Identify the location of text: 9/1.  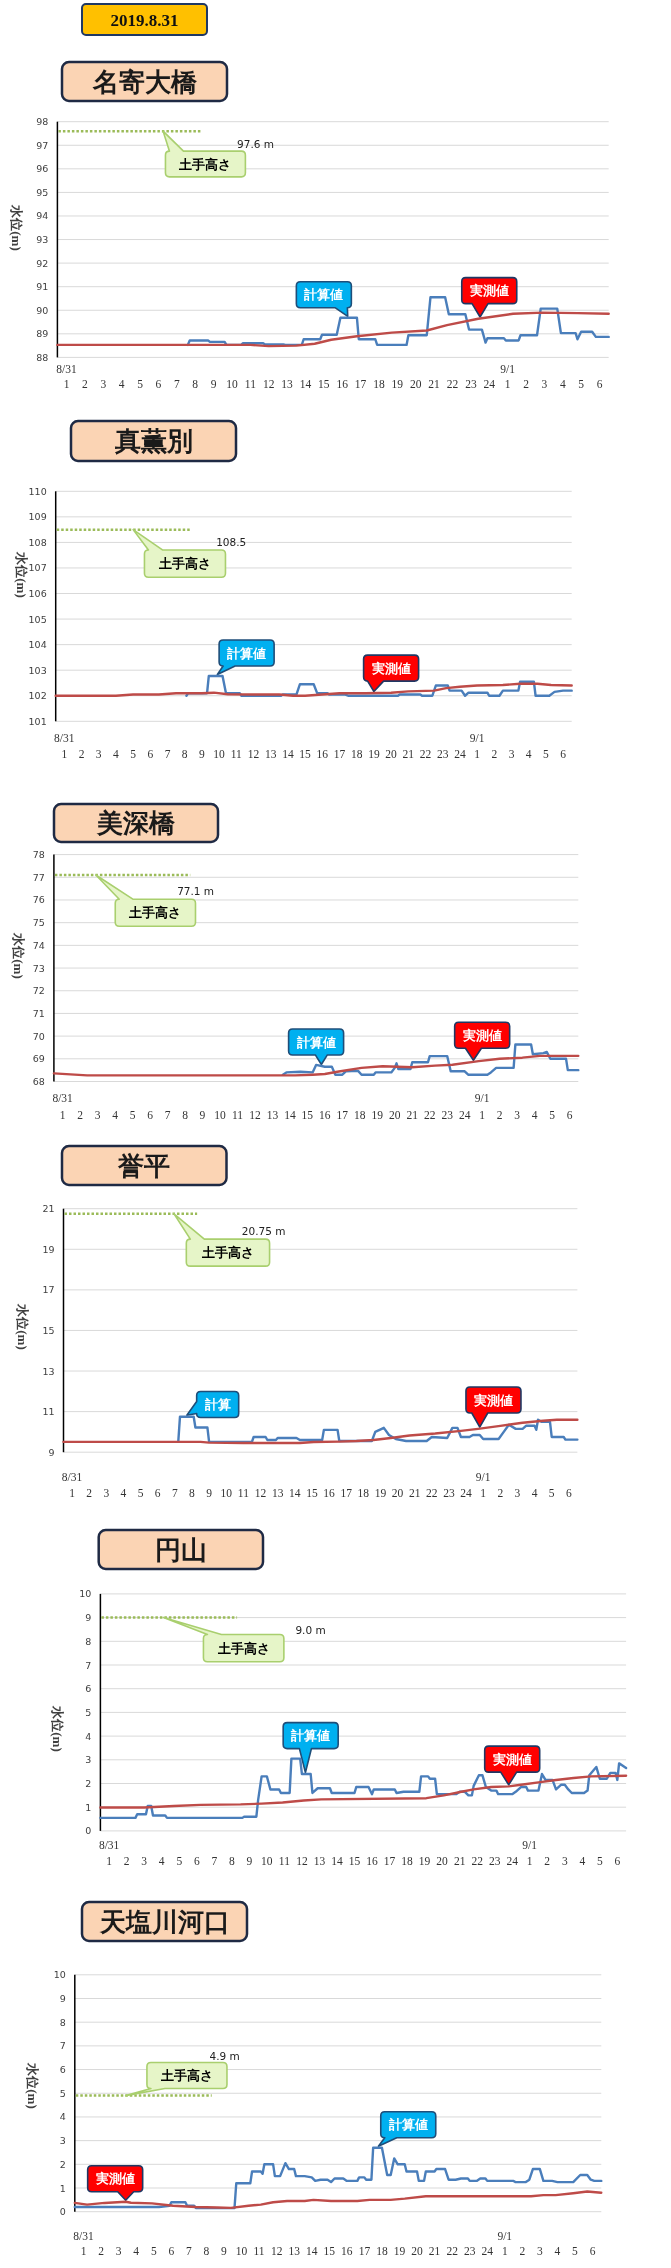
(505, 2236).